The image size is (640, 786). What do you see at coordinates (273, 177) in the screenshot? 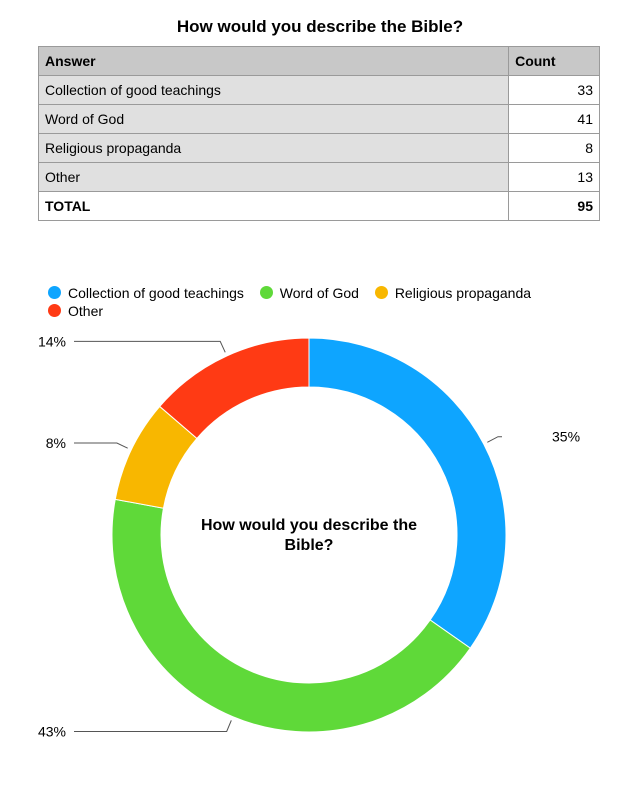
I see `answer-cell: Other` at bounding box center [273, 177].